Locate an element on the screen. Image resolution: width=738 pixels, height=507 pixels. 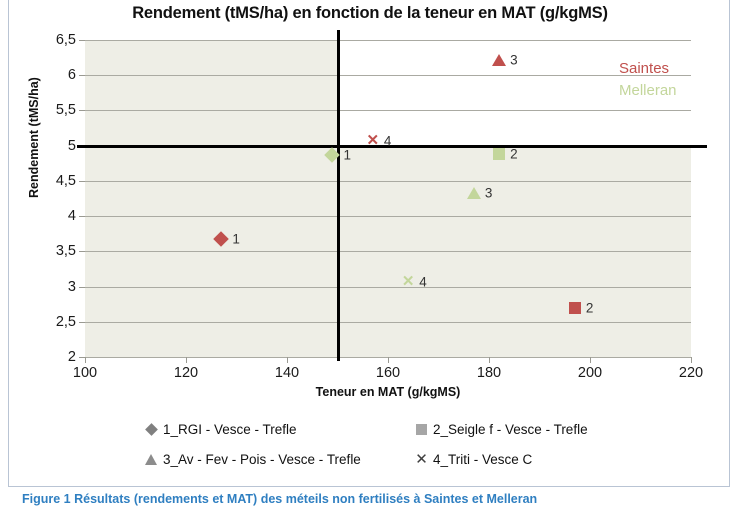
y-axis-tick-label: 3 is located at coordinates (71, 286).